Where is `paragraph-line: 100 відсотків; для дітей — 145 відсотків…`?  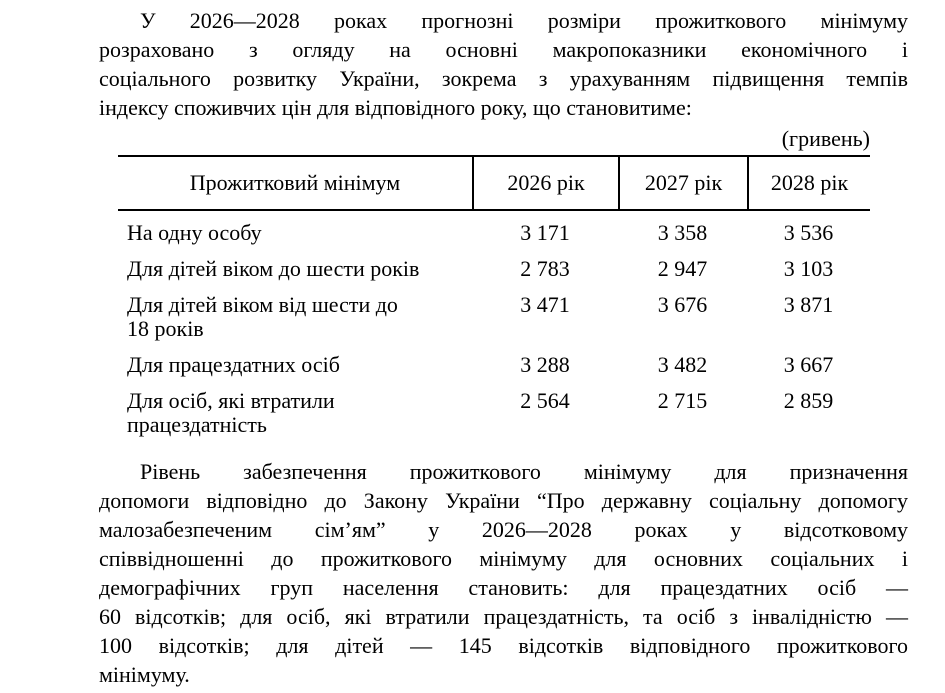 paragraph-line: 100 відсотків; для дітей — 145 відсотків… is located at coordinates (503, 645).